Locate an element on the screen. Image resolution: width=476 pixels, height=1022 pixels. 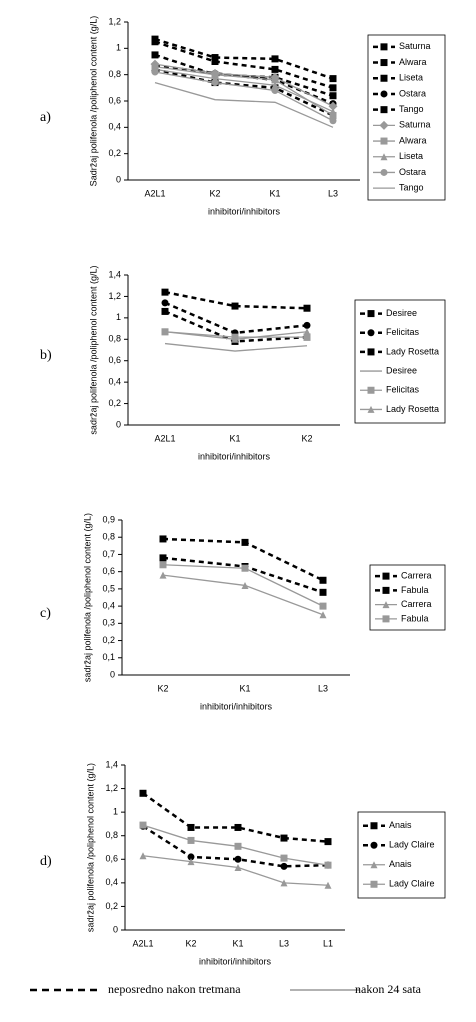
panel-label: a) is located at coordinates (45, 117).